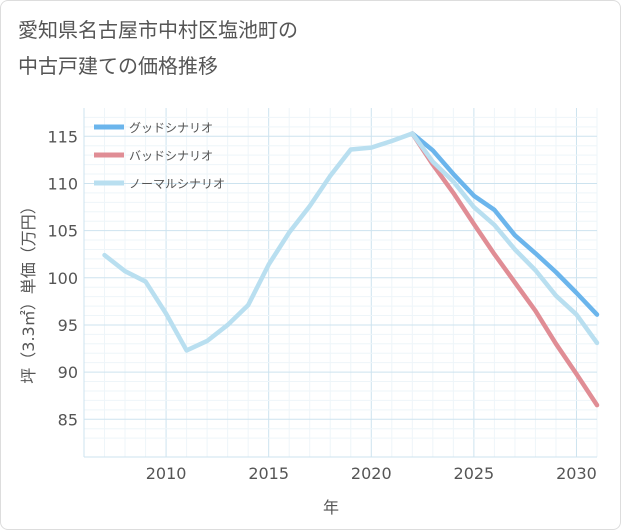  I want to click on chart-title: 愛知県名古屋市中村区塩池町の 中古戸建ての価格推移, so click(218, 48).